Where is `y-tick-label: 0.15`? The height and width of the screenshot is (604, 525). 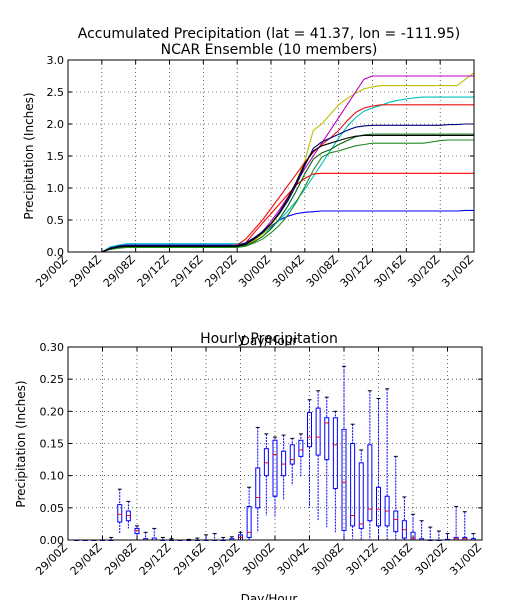 y-tick-label: 0.15 is located at coordinates (52, 444).